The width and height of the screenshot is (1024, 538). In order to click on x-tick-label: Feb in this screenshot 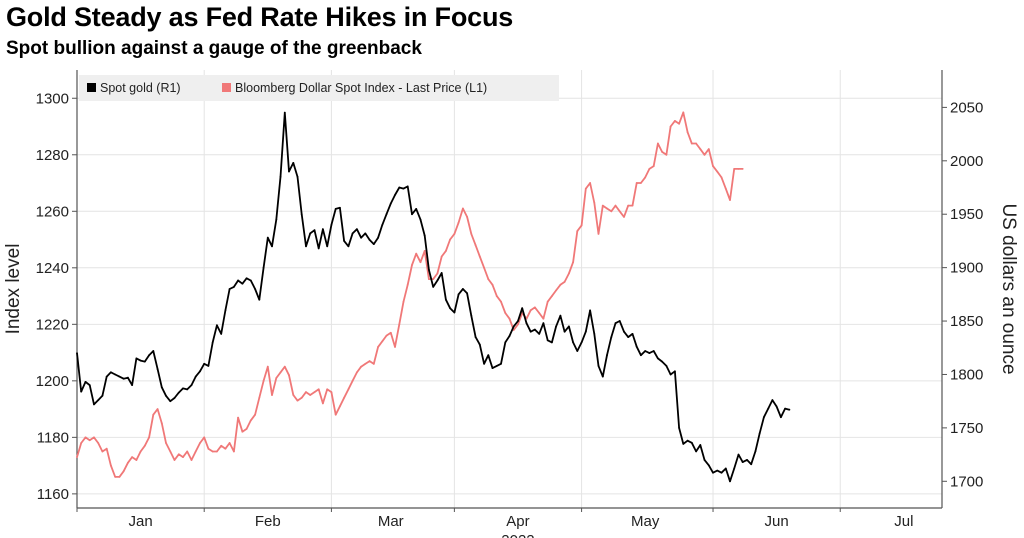, I will do `click(268, 521)`.